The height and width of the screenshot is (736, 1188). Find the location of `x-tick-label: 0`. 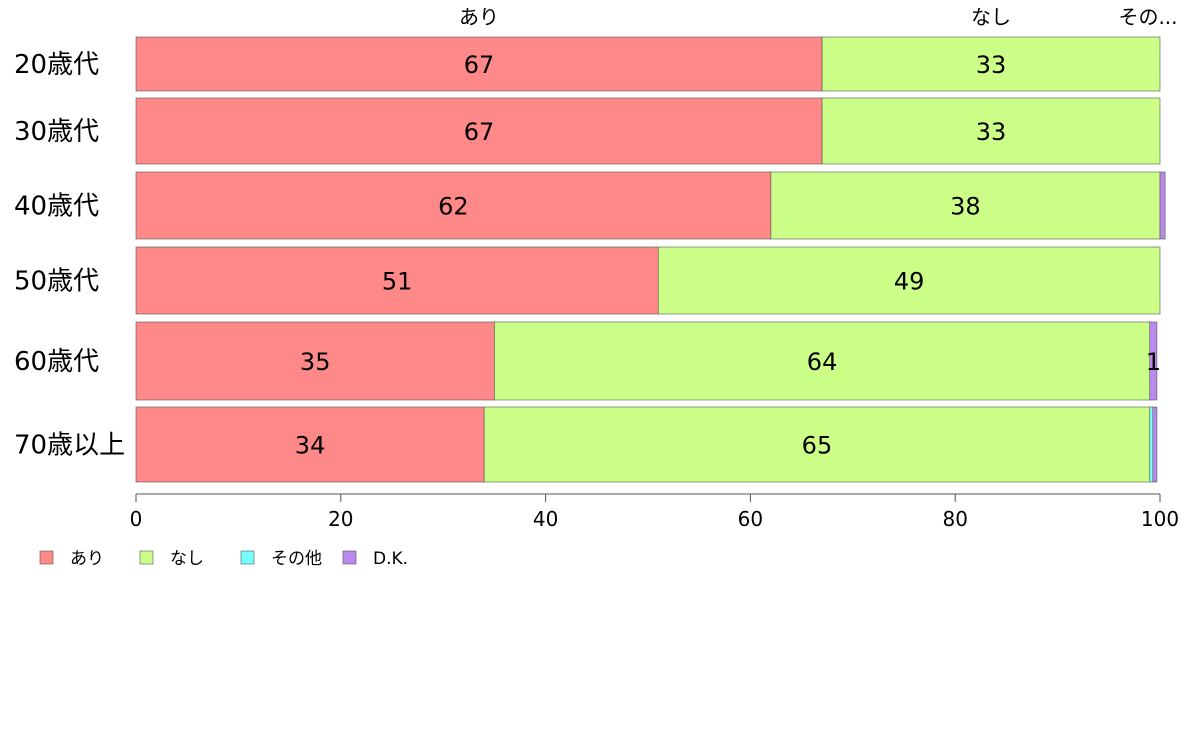

x-tick-label: 0 is located at coordinates (136, 519).